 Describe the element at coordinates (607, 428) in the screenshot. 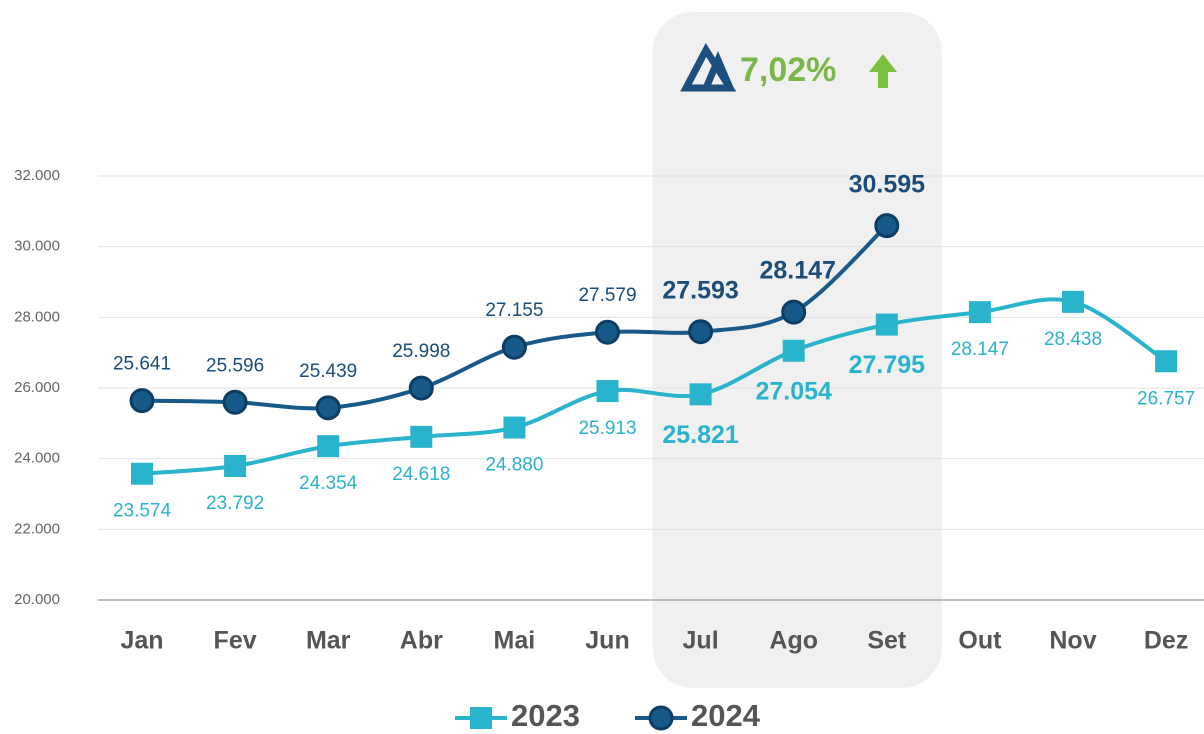

I see `data-label: 25.913` at that location.